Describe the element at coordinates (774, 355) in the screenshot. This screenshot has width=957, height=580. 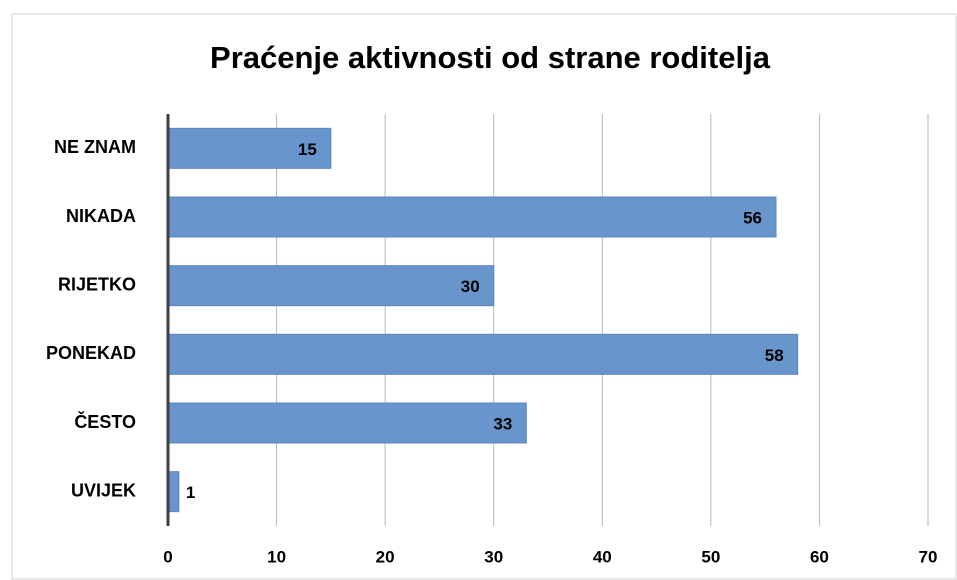
I see `data-label: 58` at that location.